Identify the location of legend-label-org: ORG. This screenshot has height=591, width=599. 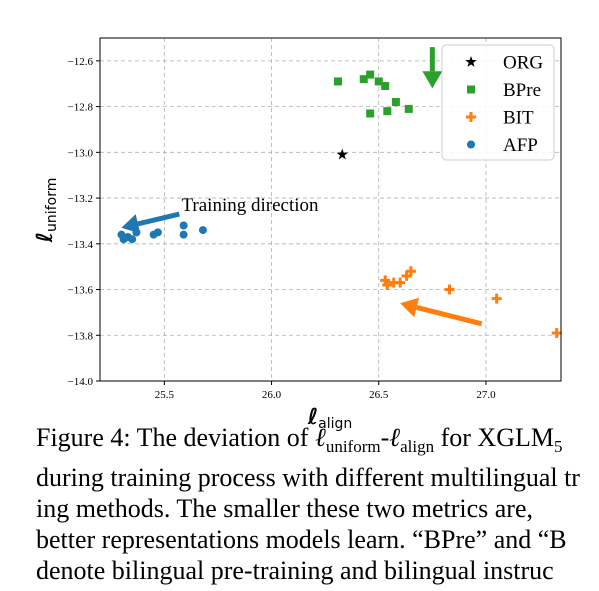
(523, 63).